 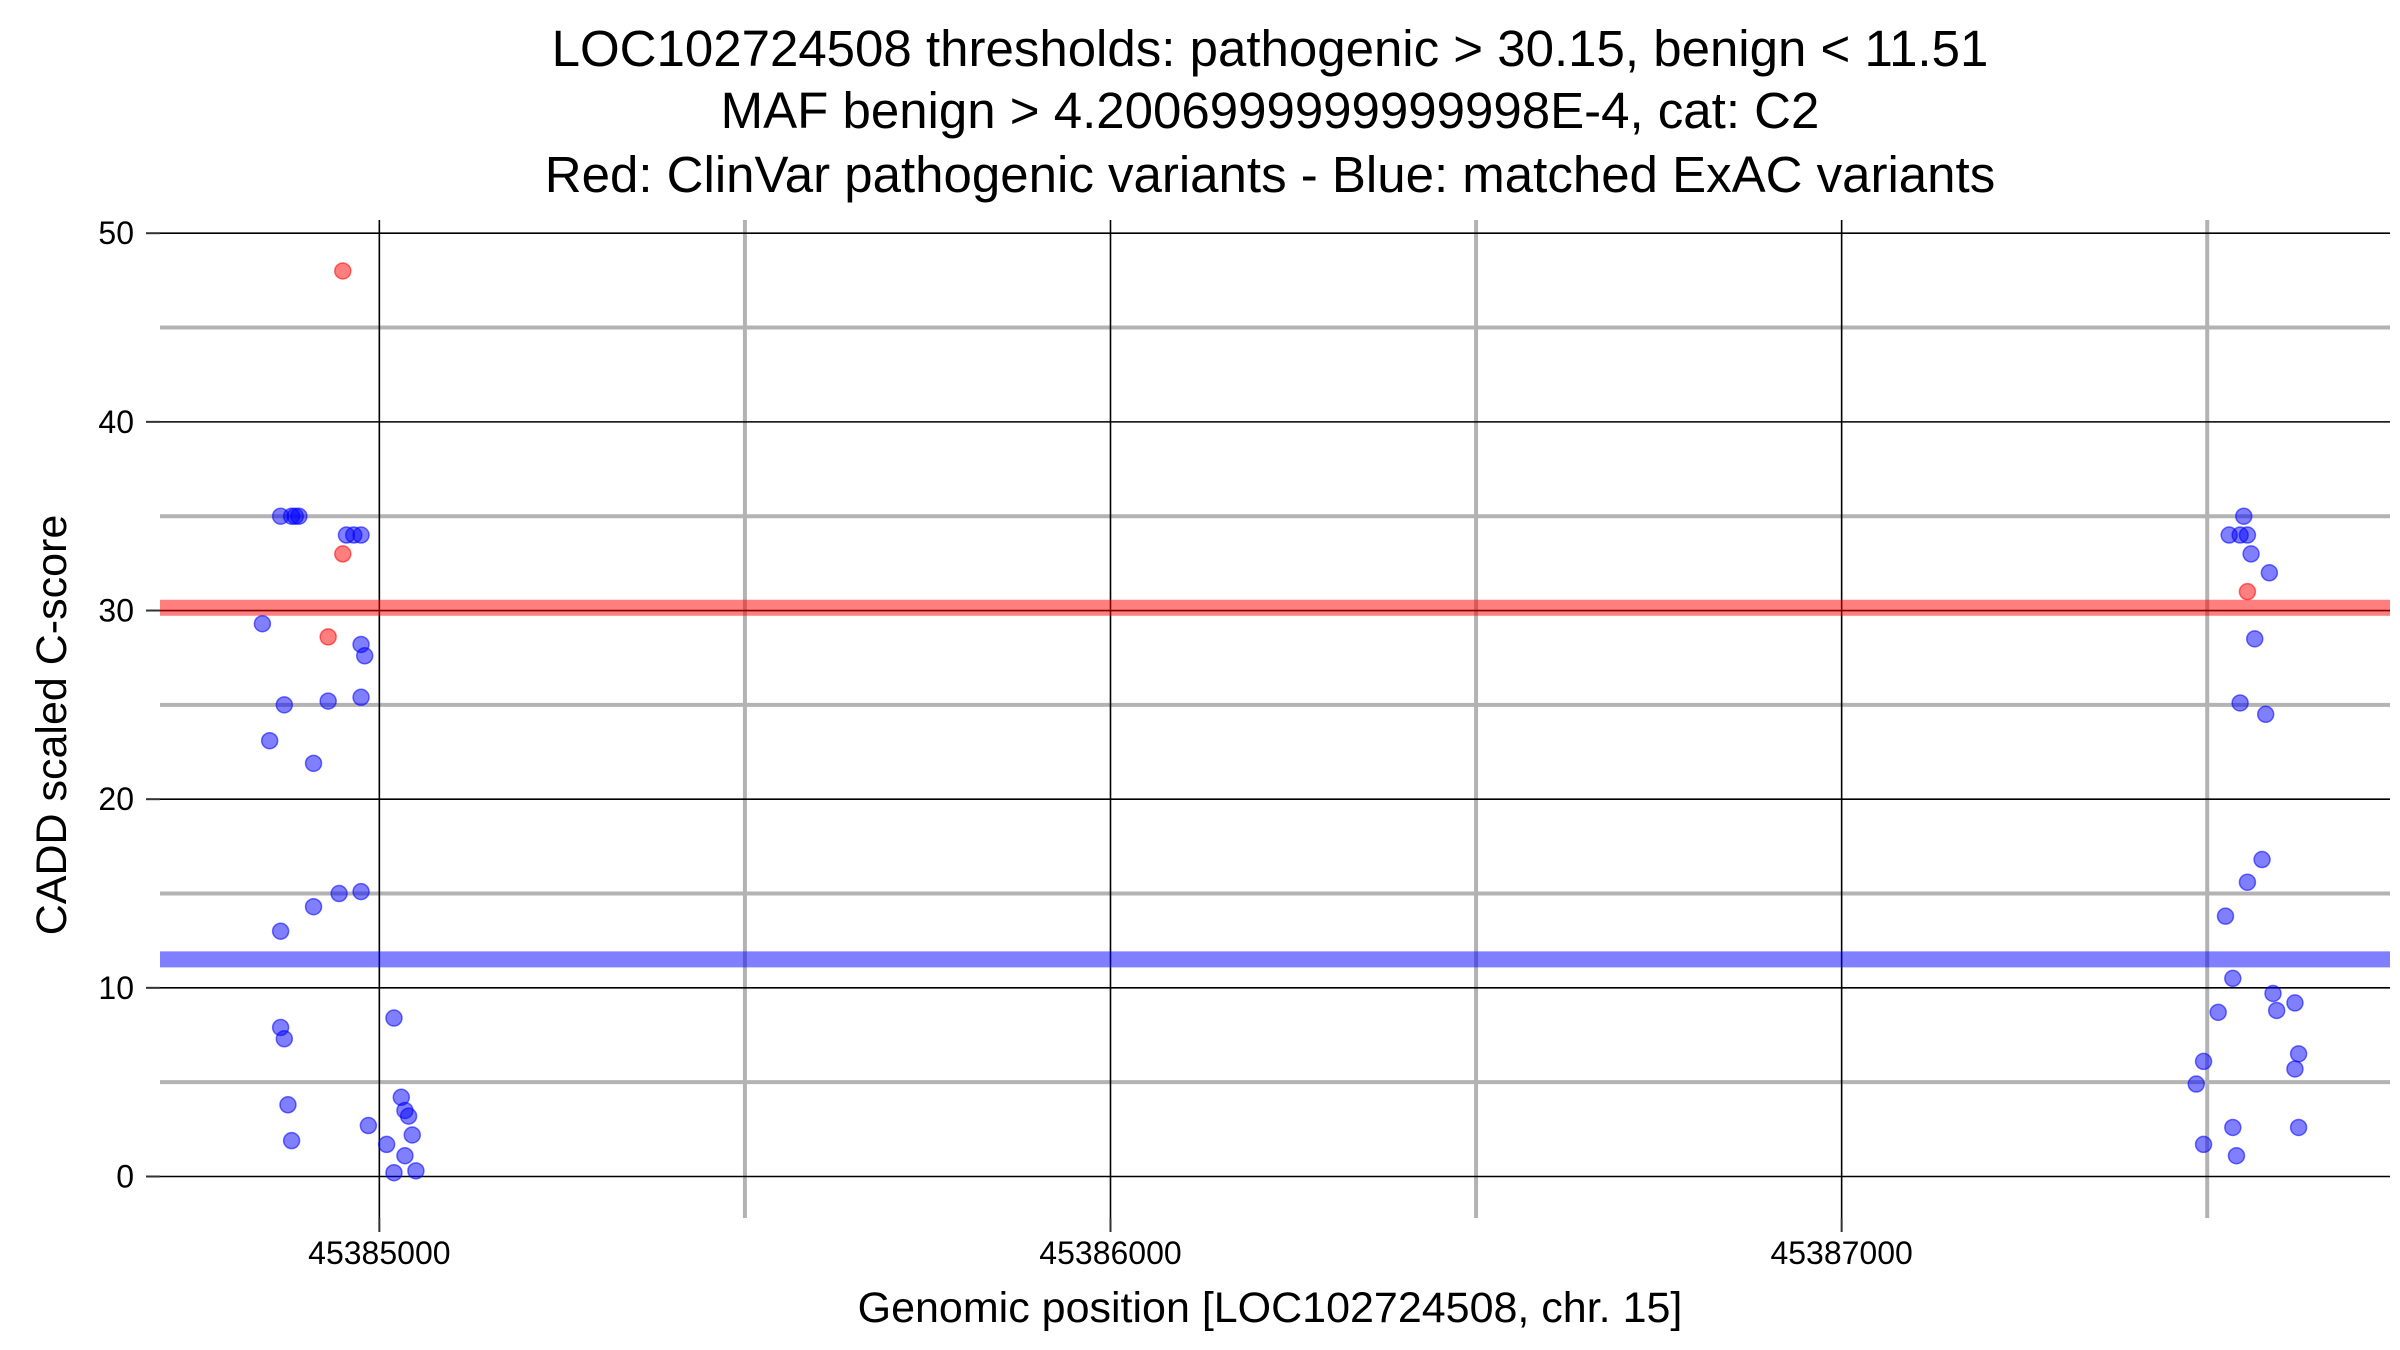 What do you see at coordinates (379, 1253) in the screenshot?
I see `x-tick-label: 45385000` at bounding box center [379, 1253].